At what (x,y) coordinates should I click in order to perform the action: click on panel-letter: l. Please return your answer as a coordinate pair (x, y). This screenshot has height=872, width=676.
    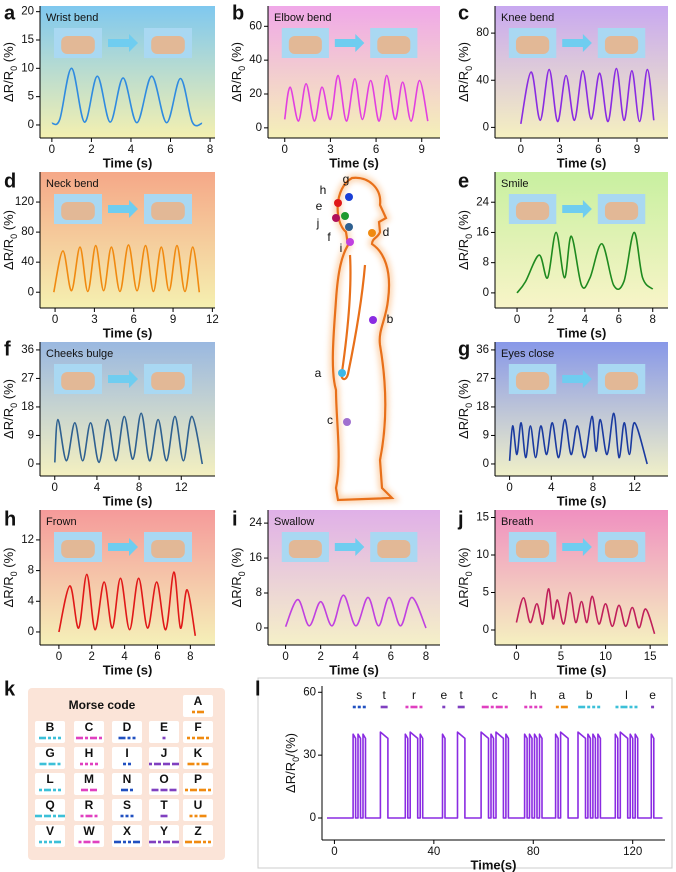
    Looking at the image, I should click on (258, 689).